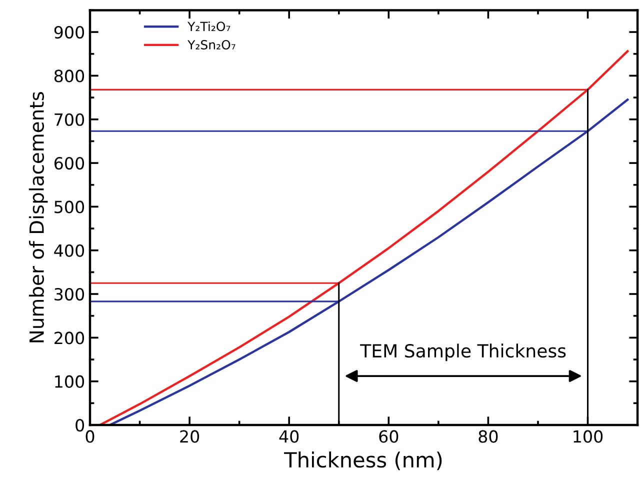  I want to click on y-axis-title: Number of Displacements, so click(38, 217).